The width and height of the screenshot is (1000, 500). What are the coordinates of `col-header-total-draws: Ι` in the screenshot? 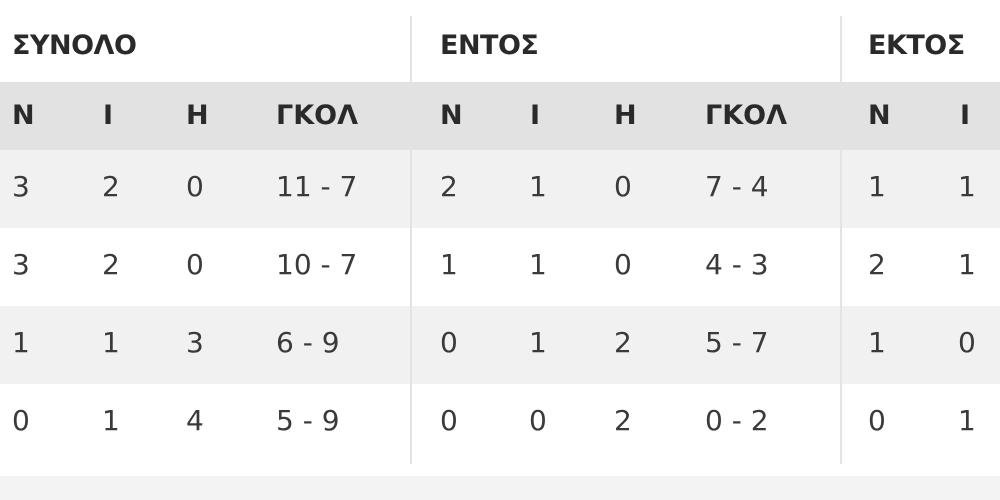 It's located at (108, 115).